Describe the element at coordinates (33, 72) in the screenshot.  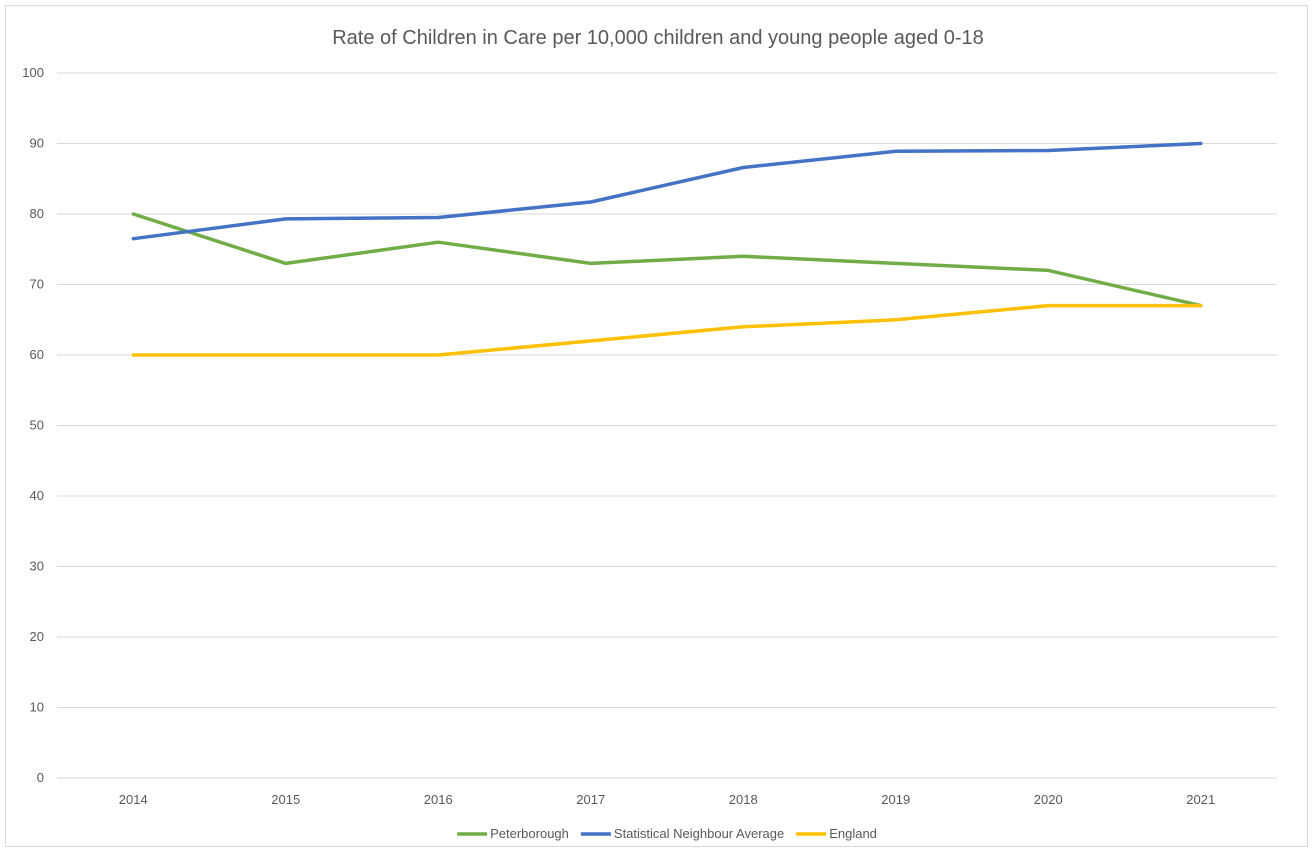
I see `y-tick-label: 100` at that location.